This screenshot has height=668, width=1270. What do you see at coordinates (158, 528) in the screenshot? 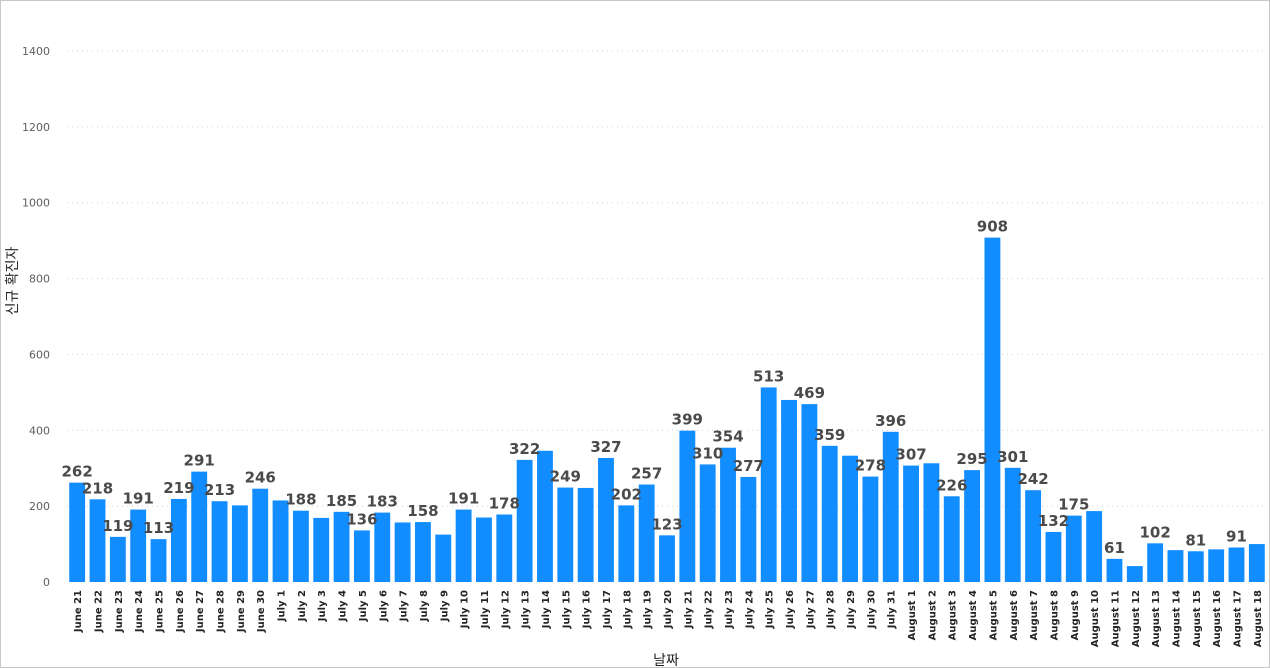
I see `data-label: 113` at bounding box center [158, 528].